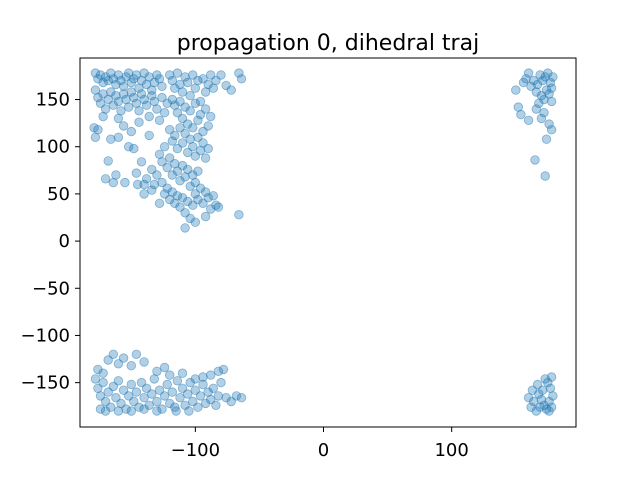  Describe the element at coordinates (53, 100) in the screenshot. I see `y-tick-label: 150` at that location.